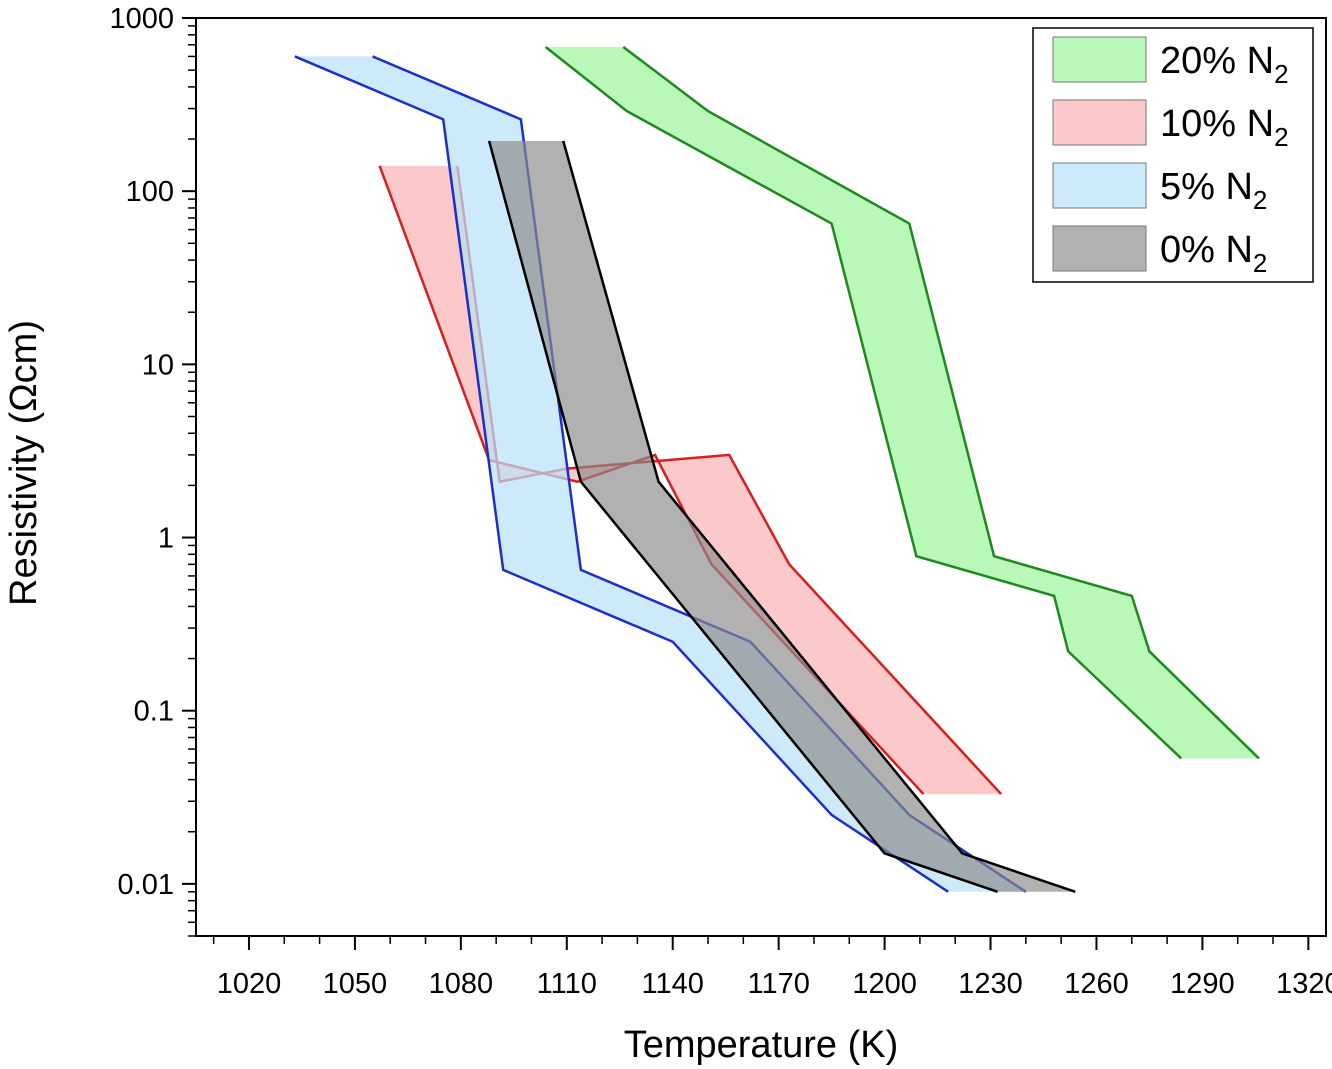  I want to click on x-tick-label: 1080, so click(461, 984).